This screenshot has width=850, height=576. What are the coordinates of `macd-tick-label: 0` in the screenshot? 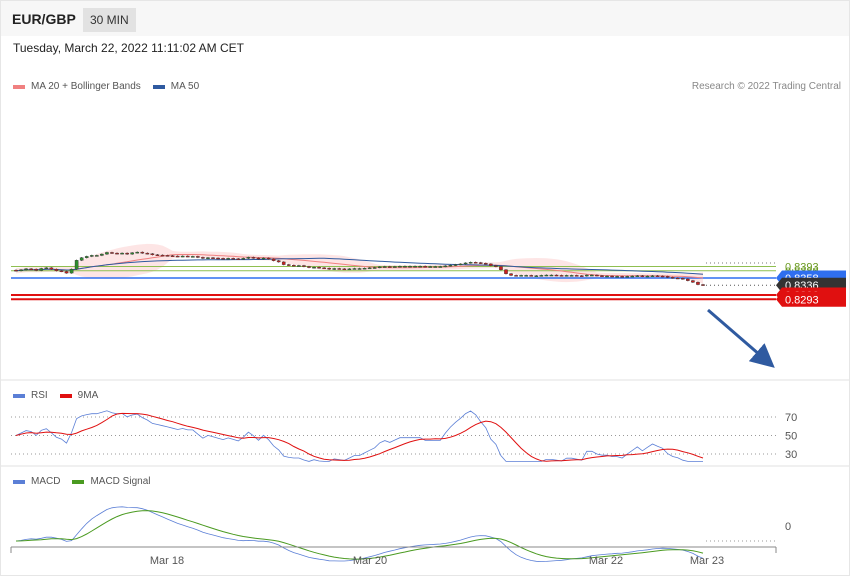 It's located at (788, 527).